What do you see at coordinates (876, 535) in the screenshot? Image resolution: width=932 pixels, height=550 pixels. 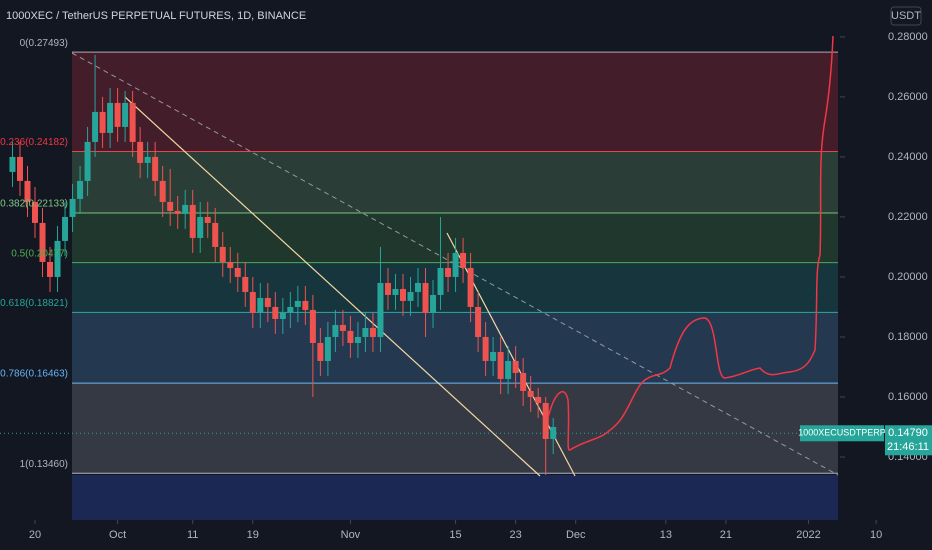 I see `x-tick-label: 10` at bounding box center [876, 535].